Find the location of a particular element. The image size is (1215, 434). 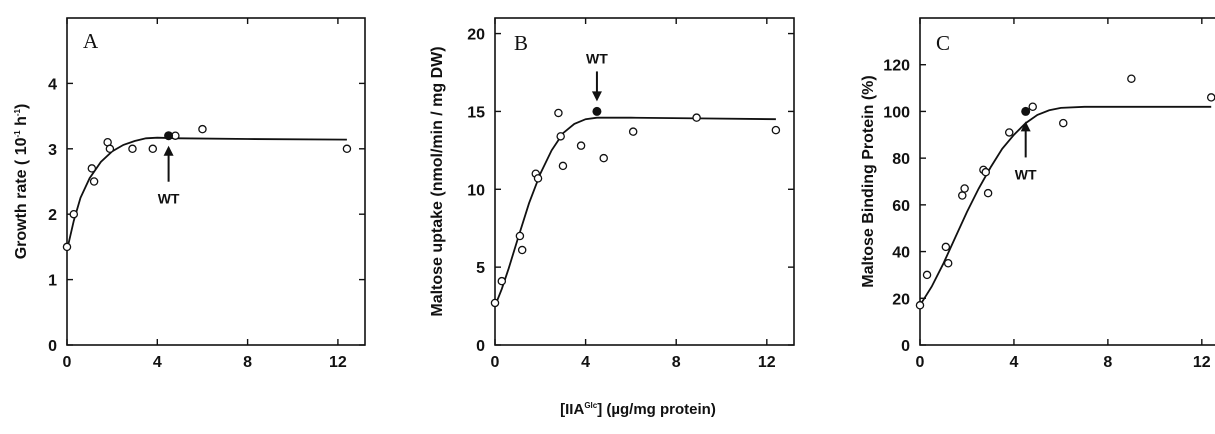

y-axis-label: Growth rate ( 10-1 h-1) is located at coordinates (21, 182).